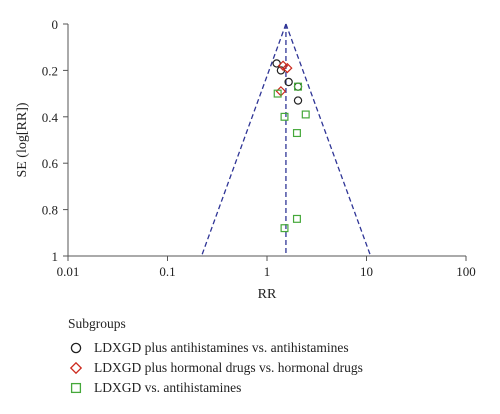 This screenshot has height=414, width=500. Describe the element at coordinates (168, 387) in the screenshot. I see `legend-label: LDXGD vs. antihistamines` at that location.